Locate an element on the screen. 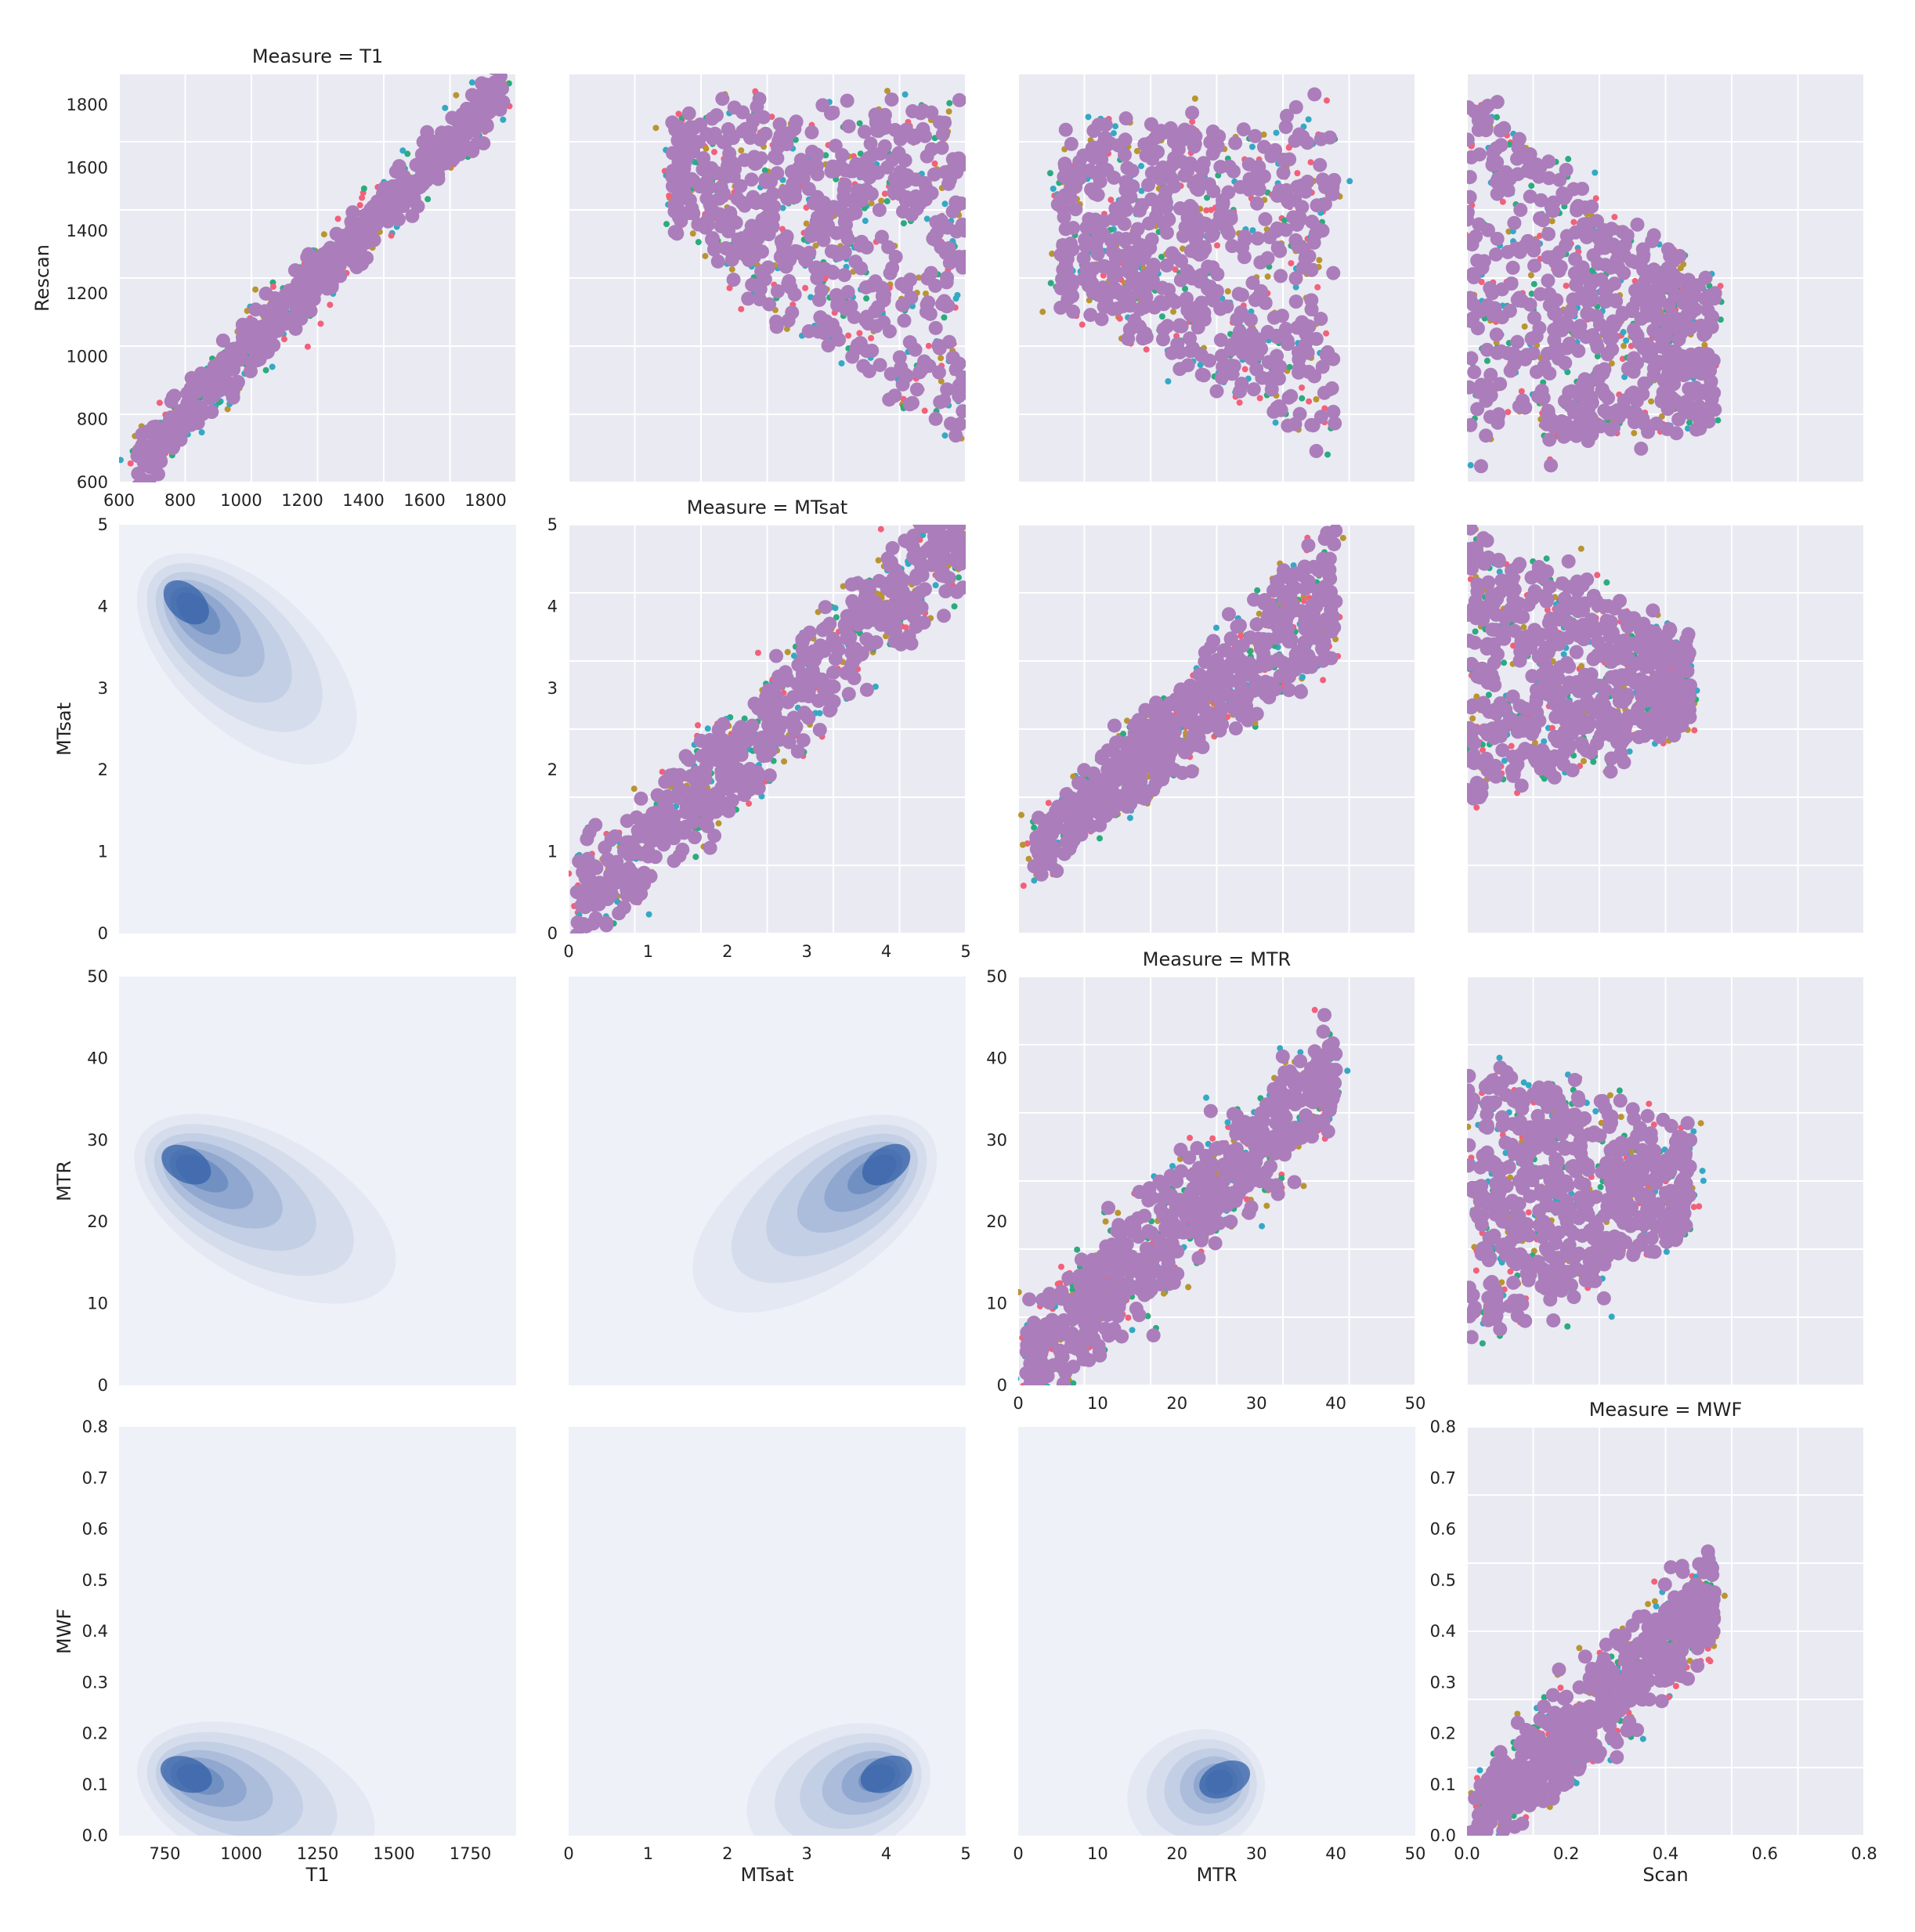 This screenshot has width=1915, height=1932. panel-r0-c3 is located at coordinates (1661, 278).